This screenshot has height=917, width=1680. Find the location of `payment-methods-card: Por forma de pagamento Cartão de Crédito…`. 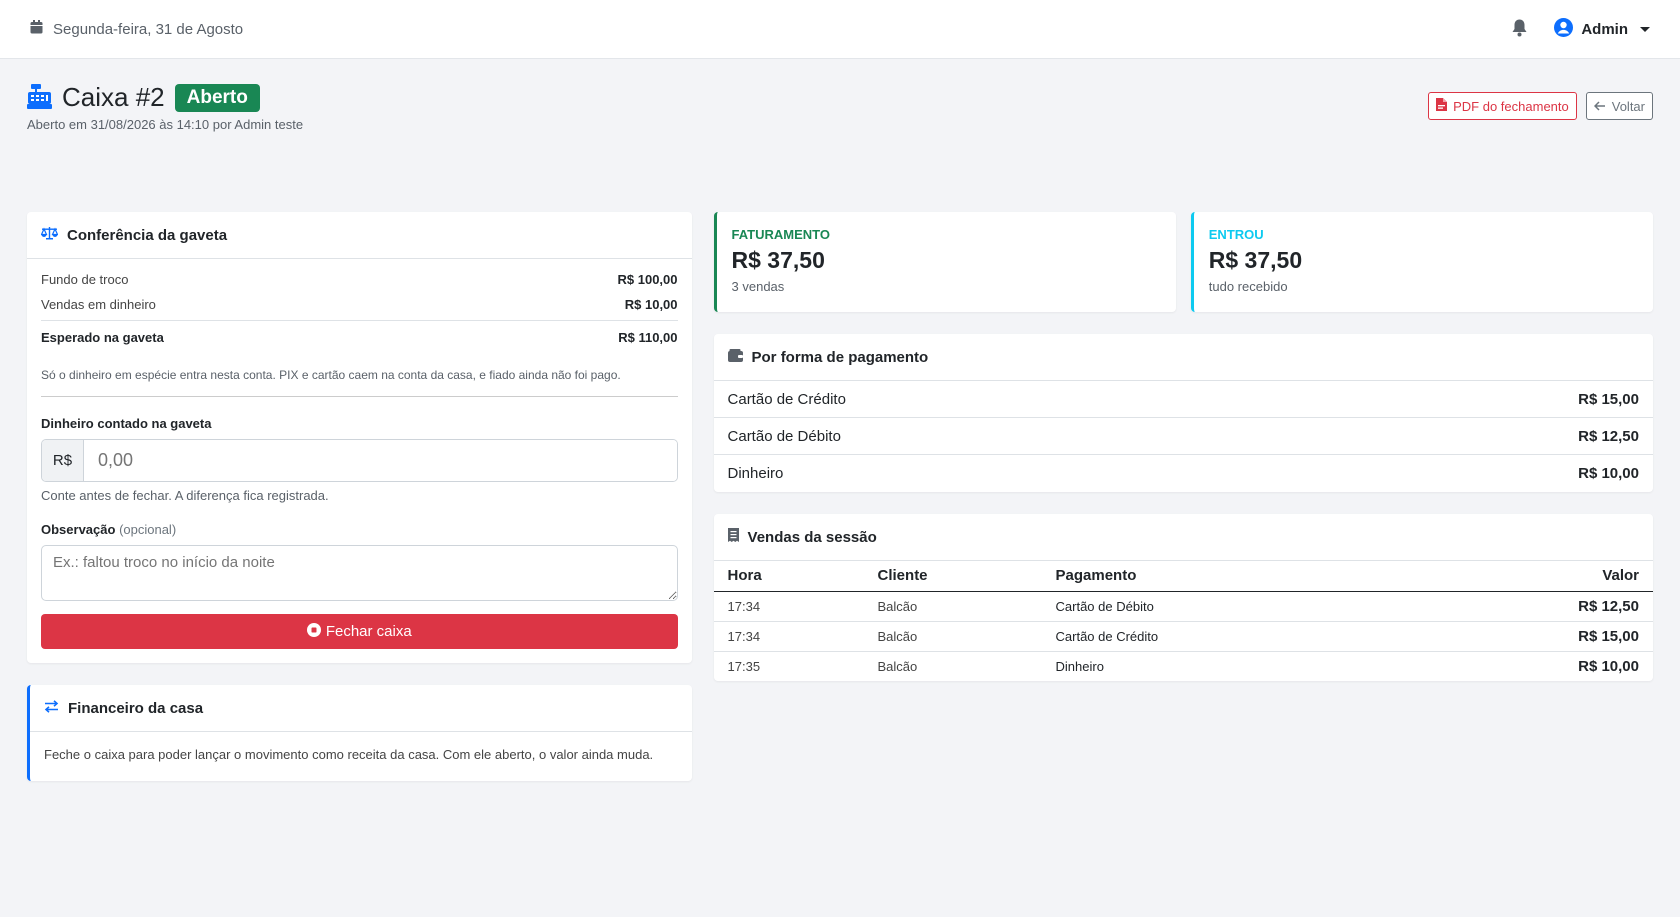

payment-methods-card: Por forma de pagamento Cartão de Crédito… is located at coordinates (1183, 413).